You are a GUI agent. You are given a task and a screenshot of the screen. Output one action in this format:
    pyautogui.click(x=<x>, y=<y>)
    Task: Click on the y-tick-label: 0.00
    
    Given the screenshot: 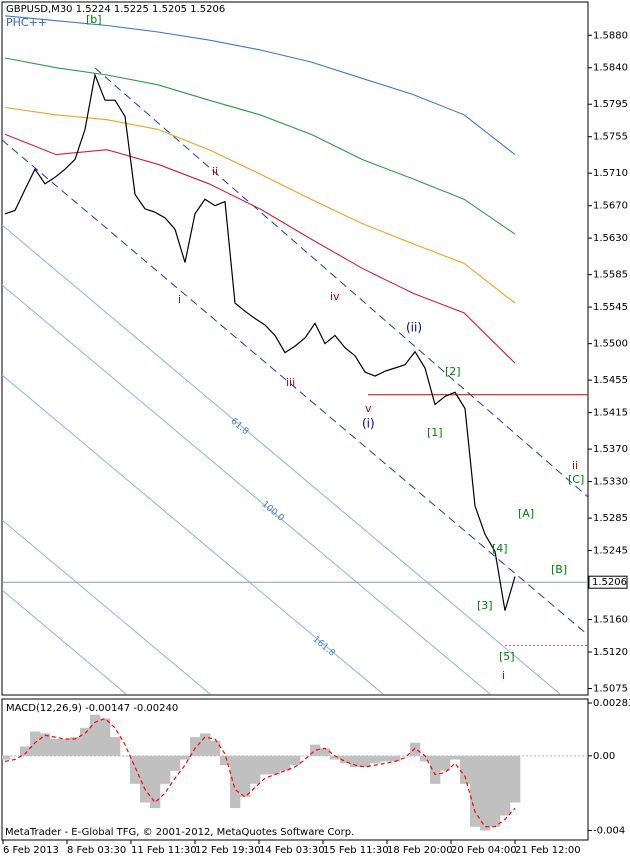 What is the action you would take?
    pyautogui.click(x=604, y=756)
    